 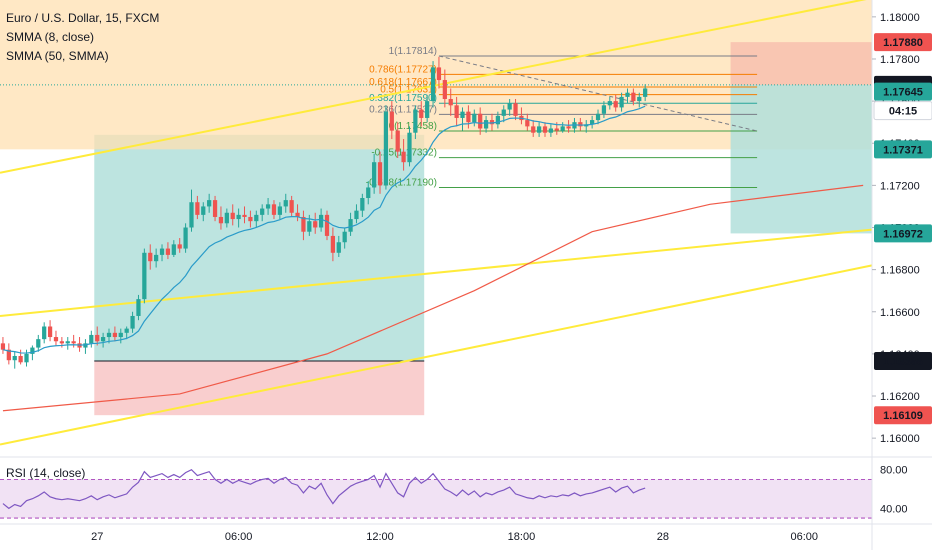 What do you see at coordinates (57, 56) in the screenshot?
I see `smma-50-legend: SMMA (50, SMMA)` at bounding box center [57, 56].